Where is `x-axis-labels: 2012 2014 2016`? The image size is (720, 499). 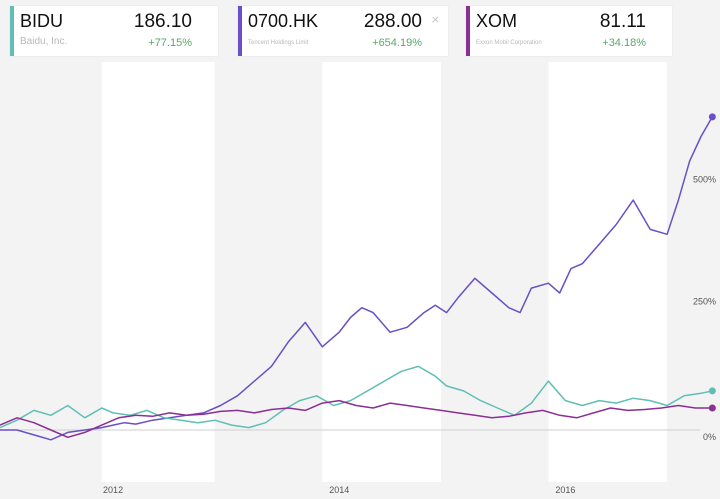 x-axis-labels: 2012 2014 2016 is located at coordinates (339, 490).